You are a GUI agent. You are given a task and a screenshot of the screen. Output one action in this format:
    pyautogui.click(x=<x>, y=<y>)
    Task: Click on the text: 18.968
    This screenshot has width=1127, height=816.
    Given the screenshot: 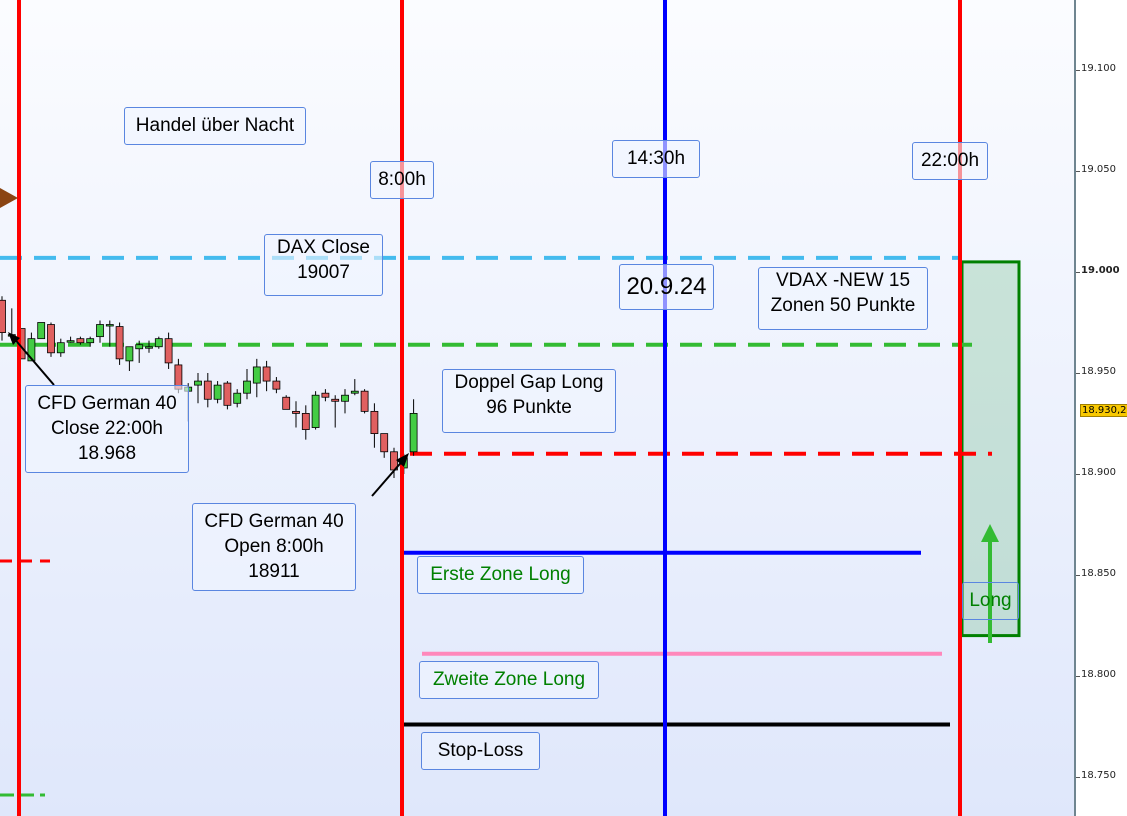 What is the action you would take?
    pyautogui.click(x=107, y=453)
    